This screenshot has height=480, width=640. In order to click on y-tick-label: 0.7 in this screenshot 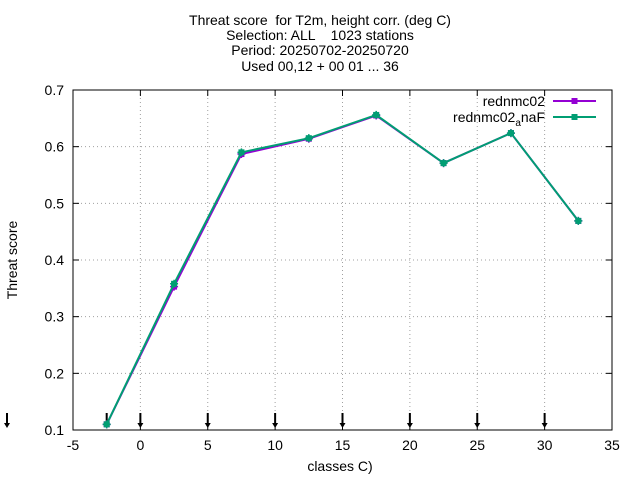, I will do `click(55, 90)`.